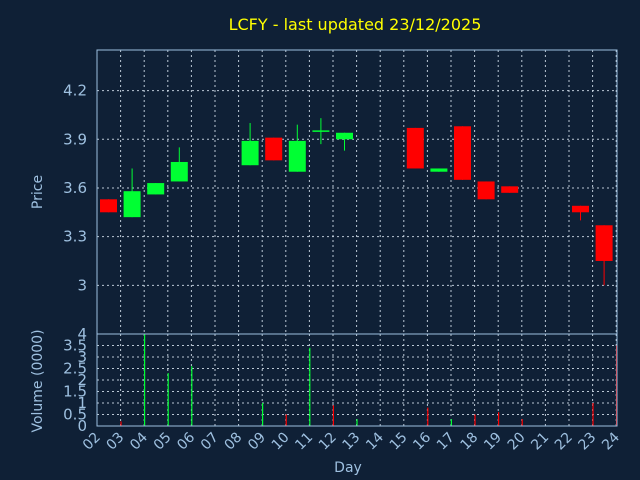  Describe the element at coordinates (82, 357) in the screenshot. I see `volume-y-tick-label: 3` at that location.